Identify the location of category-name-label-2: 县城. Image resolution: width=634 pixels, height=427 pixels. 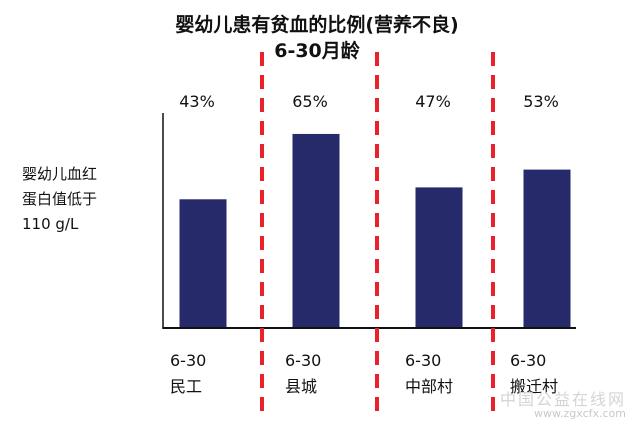
(301, 386).